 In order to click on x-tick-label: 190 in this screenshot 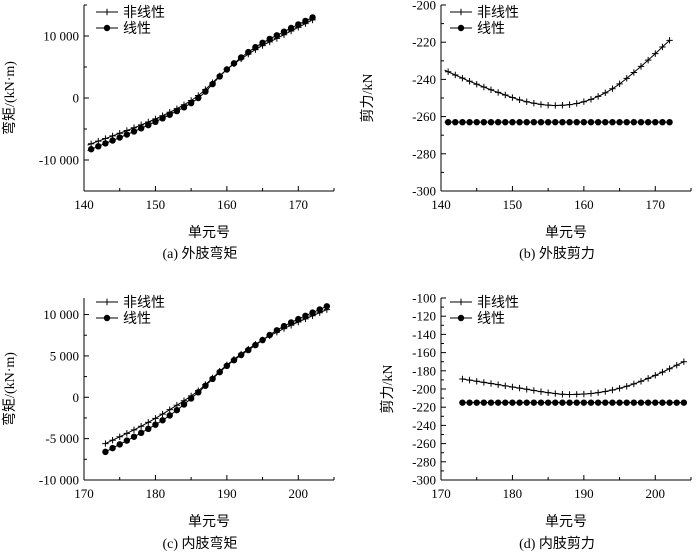, I will do `click(584, 493)`.